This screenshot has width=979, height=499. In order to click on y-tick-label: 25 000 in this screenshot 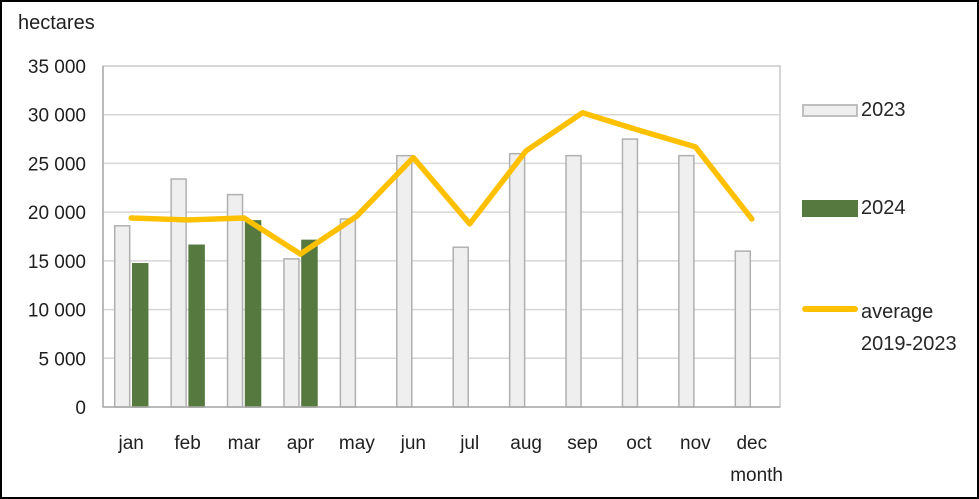, I will do `click(57, 164)`.